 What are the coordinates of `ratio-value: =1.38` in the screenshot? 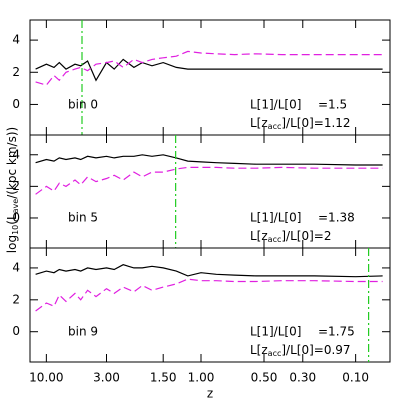 It's located at (336, 218).